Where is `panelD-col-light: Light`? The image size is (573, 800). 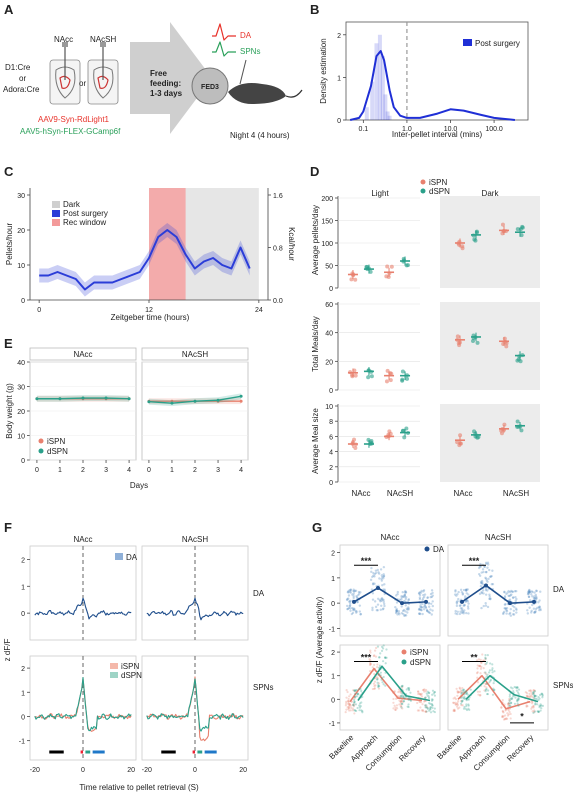
panelD-col-light: Light is located at coordinates (380, 193).